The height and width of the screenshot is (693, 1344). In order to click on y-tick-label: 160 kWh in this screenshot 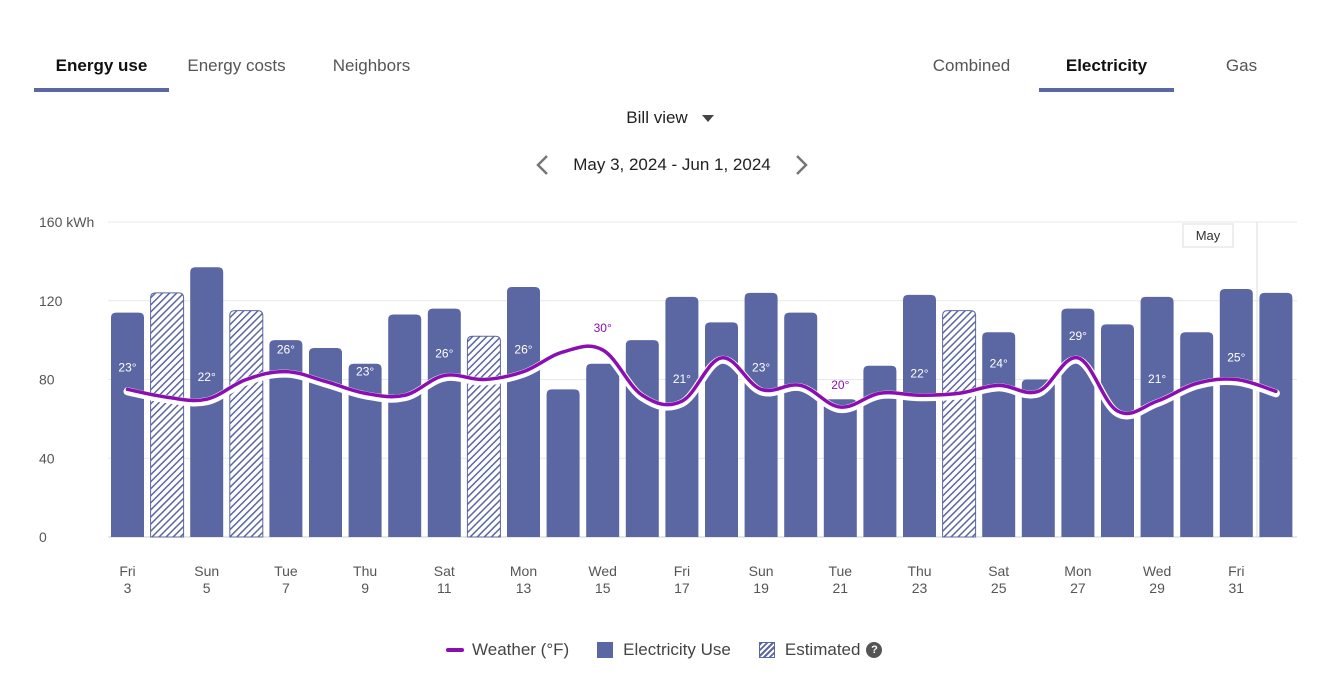, I will do `click(66, 222)`.